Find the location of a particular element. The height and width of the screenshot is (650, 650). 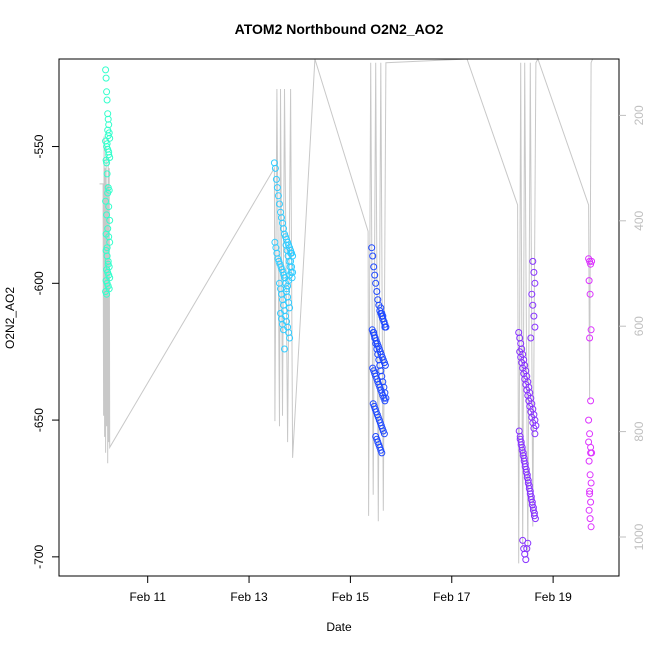

y-tick-label: -700 is located at coordinates (39, 557).